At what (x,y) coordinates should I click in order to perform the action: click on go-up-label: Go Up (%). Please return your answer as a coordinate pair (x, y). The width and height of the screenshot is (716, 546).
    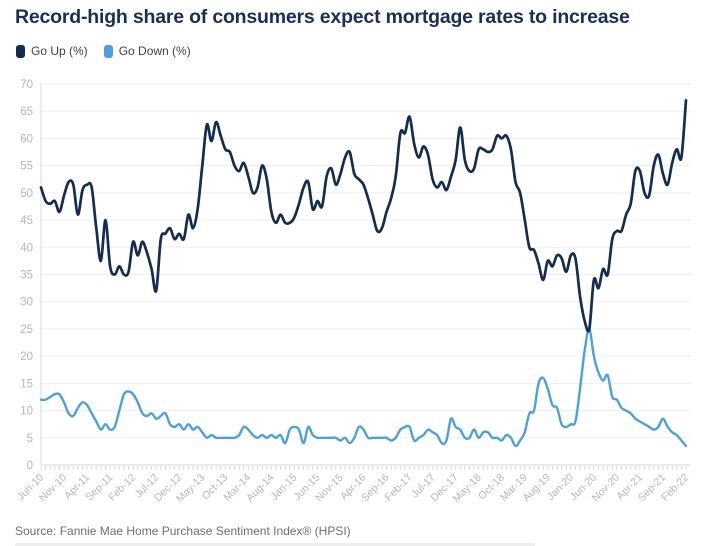
    Looking at the image, I should click on (59, 51).